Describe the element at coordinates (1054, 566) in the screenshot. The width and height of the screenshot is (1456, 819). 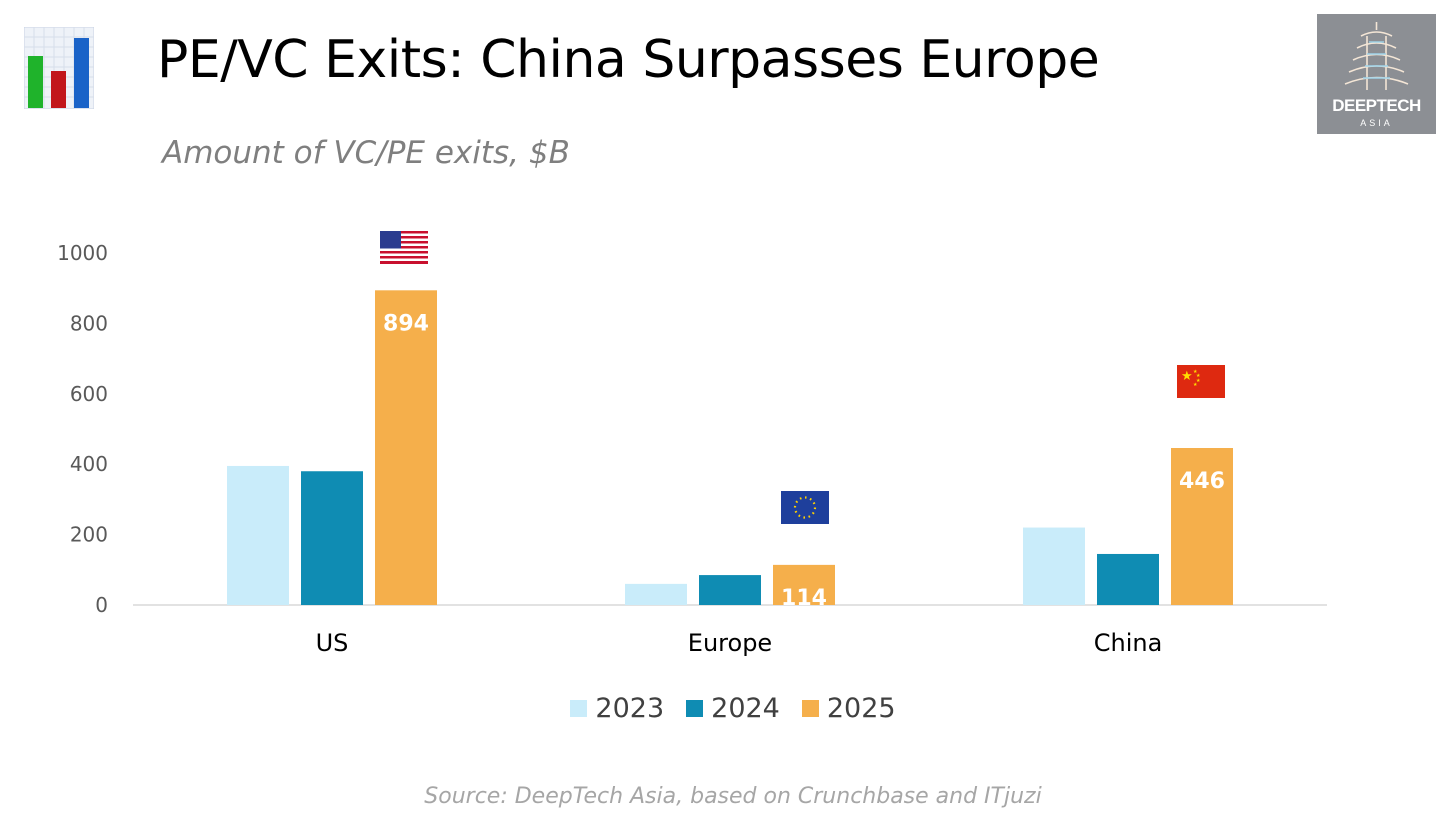
I see `bar-2023-china` at that location.